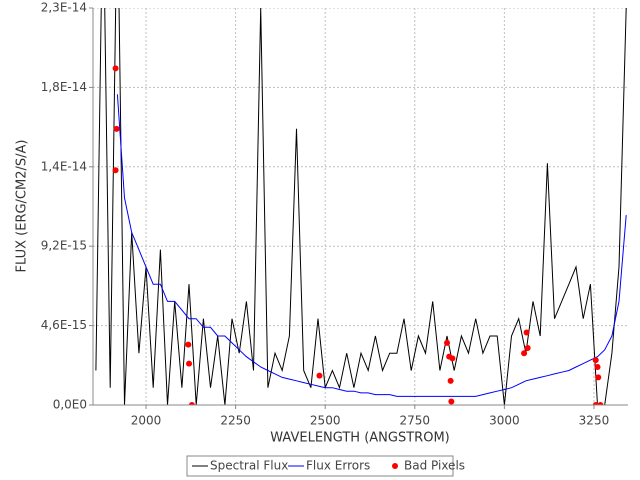 The height and width of the screenshot is (480, 640). I want to click on y-tick-label: 9,2E-15, so click(64, 246).